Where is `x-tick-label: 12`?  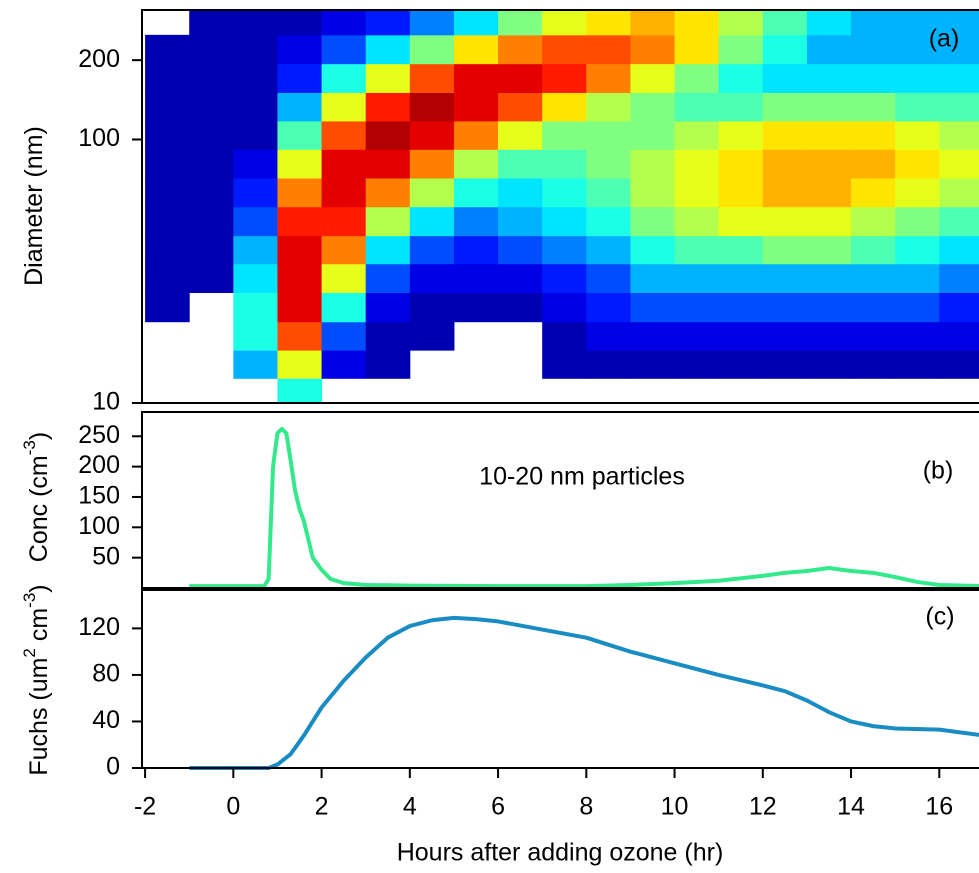 x-tick-label: 12 is located at coordinates (763, 807).